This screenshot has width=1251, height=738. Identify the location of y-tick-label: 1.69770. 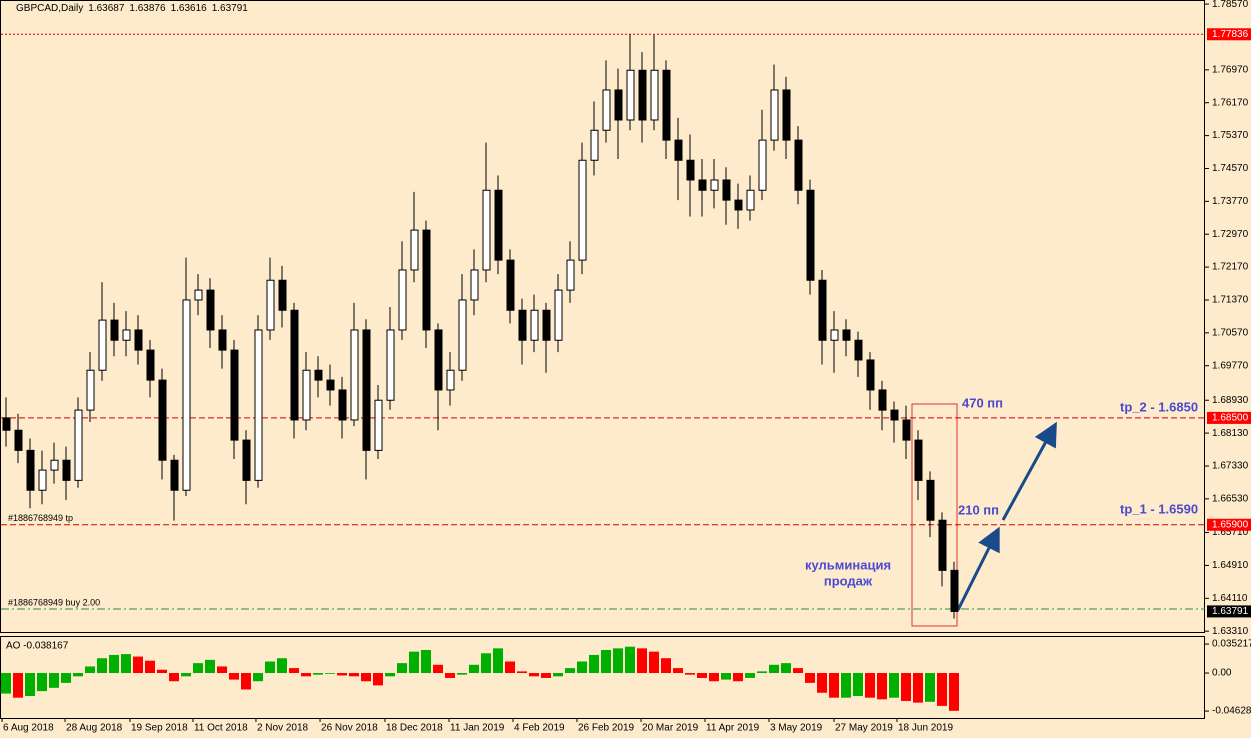
(1230, 365).